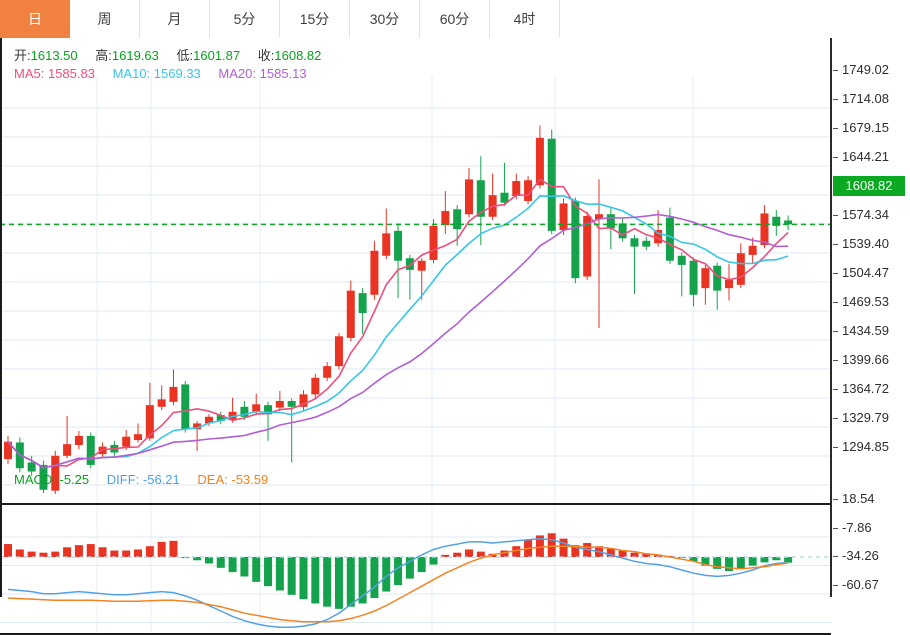  Describe the element at coordinates (315, 19) in the screenshot. I see `tab-15min: 15分` at that location.